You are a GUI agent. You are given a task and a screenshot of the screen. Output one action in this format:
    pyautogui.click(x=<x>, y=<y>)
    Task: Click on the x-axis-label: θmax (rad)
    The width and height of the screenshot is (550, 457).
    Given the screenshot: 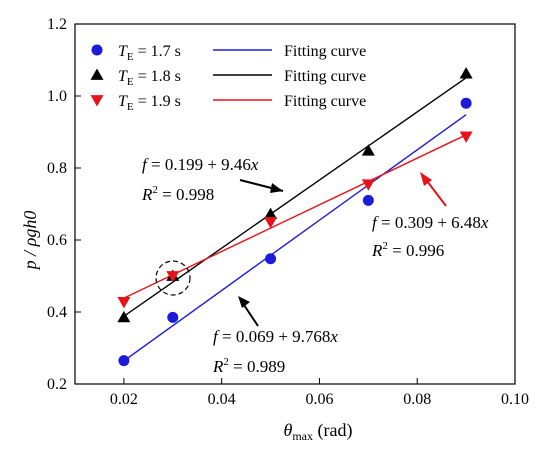 What is the action you would take?
    pyautogui.click(x=318, y=431)
    